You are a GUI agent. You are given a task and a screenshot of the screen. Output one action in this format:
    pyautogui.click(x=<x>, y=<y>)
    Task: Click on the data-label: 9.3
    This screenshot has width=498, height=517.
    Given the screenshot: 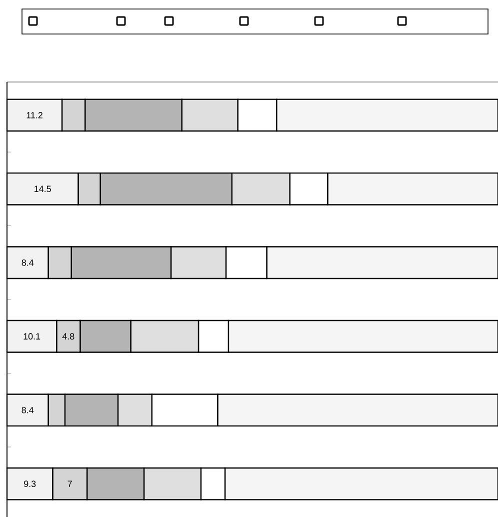 What is the action you would take?
    pyautogui.click(x=30, y=483)
    